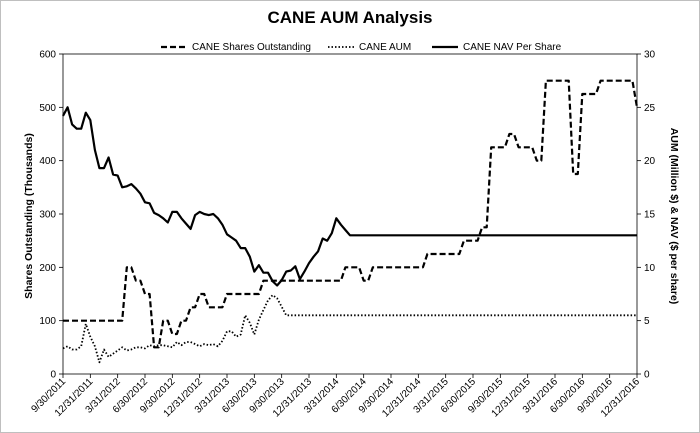  What do you see at coordinates (341, 47) in the screenshot?
I see `dotted-line-swatch-icon` at bounding box center [341, 47].